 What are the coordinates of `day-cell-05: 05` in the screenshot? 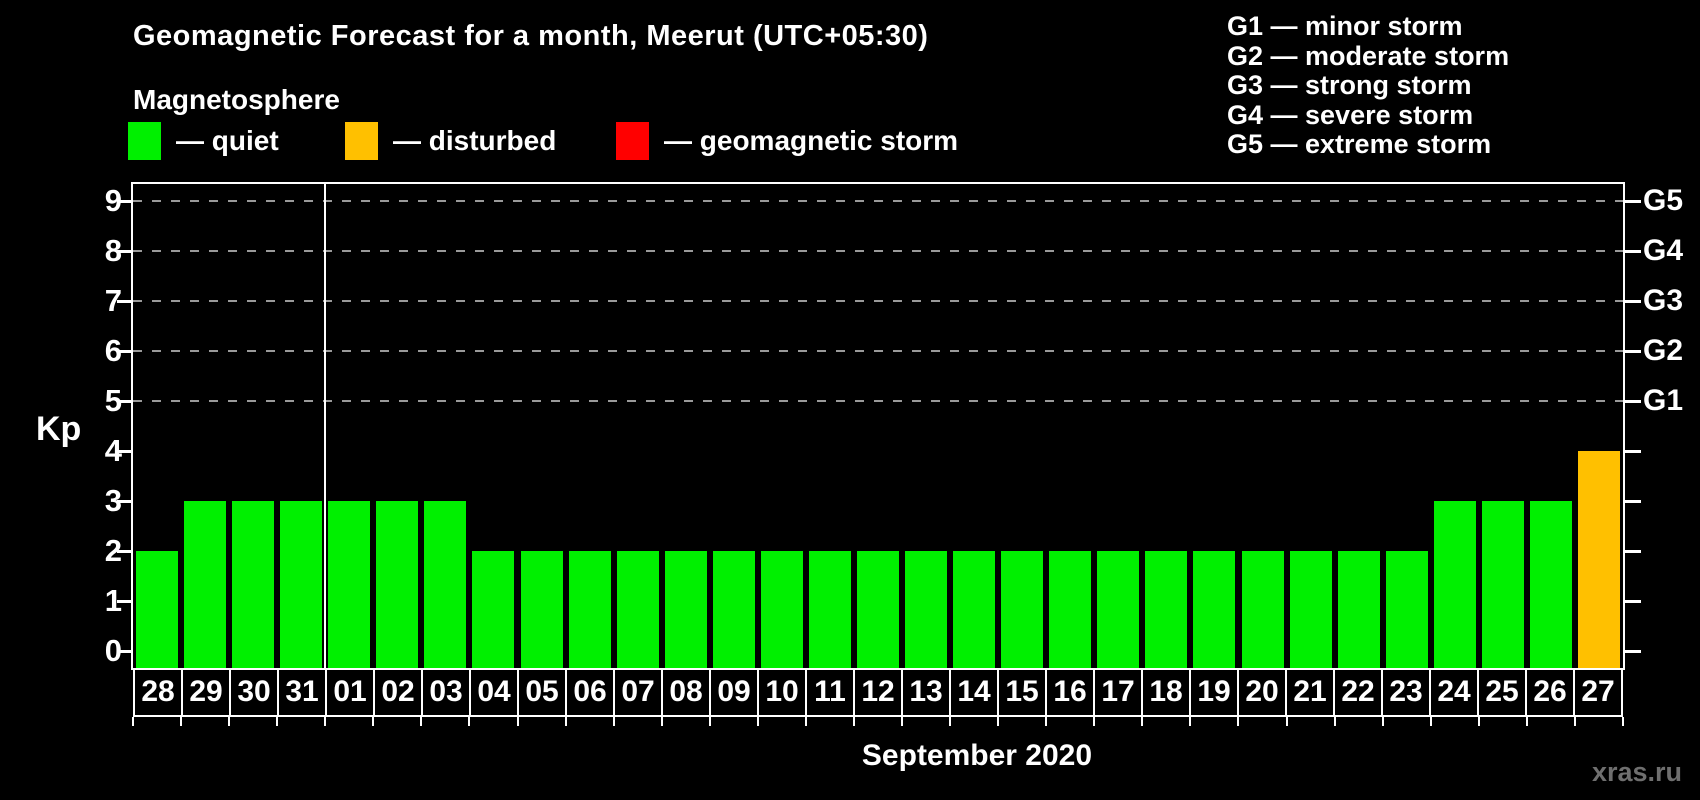 It's located at (542, 692).